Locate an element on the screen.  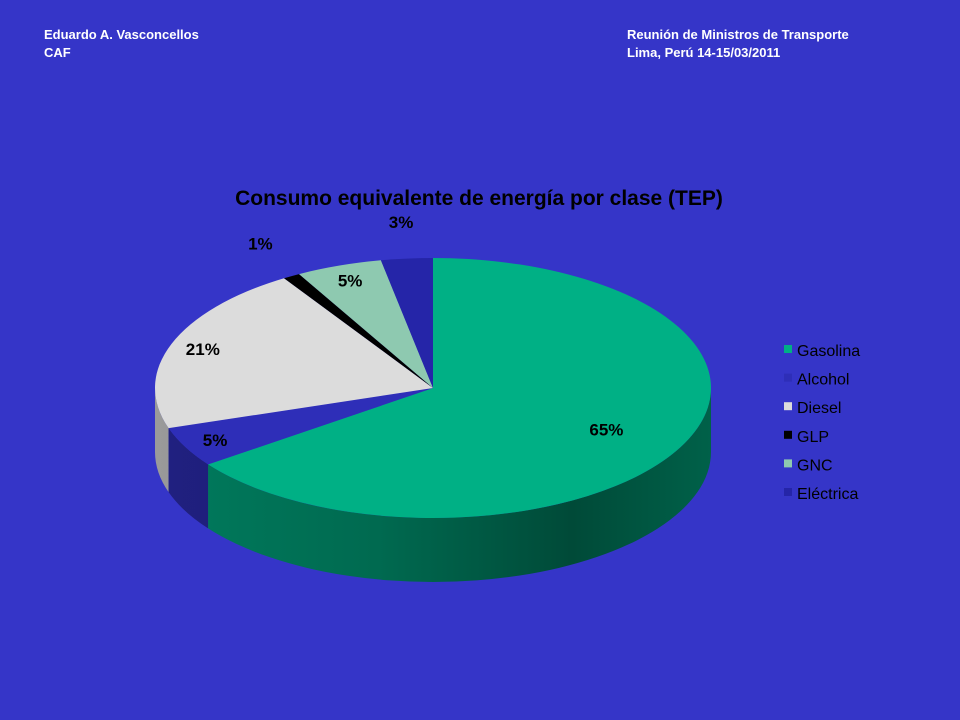
pie-slice-diesel is located at coordinates (293, 353).